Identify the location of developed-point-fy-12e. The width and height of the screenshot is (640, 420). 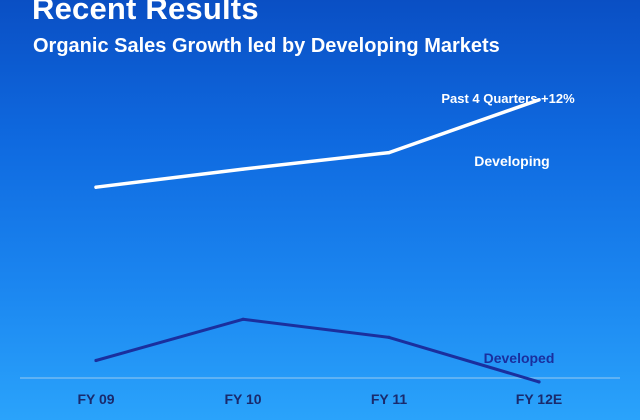
(539, 382).